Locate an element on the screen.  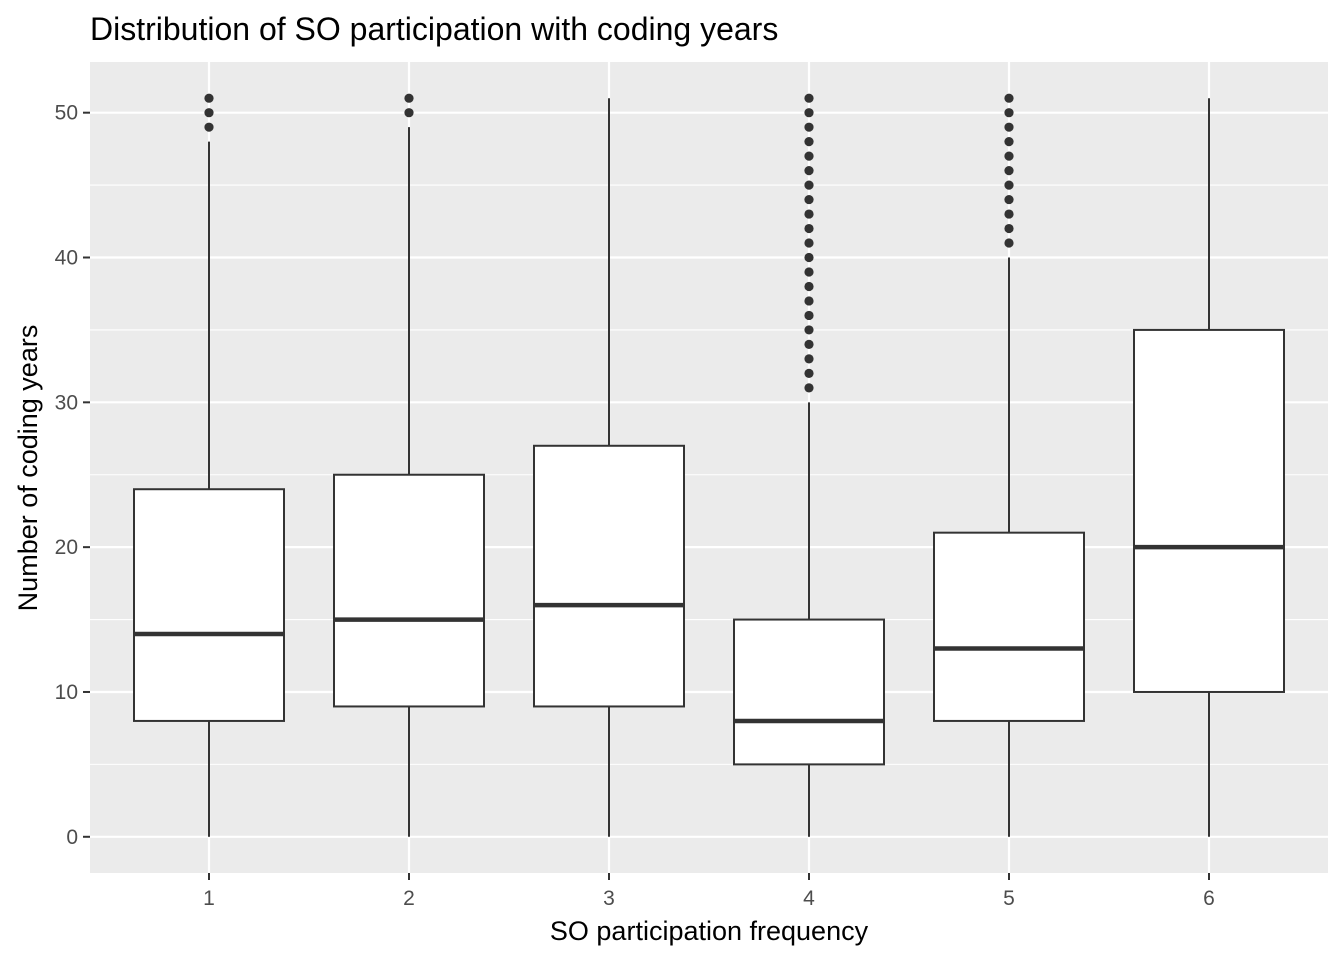
x-tick-label: 6 is located at coordinates (1209, 898).